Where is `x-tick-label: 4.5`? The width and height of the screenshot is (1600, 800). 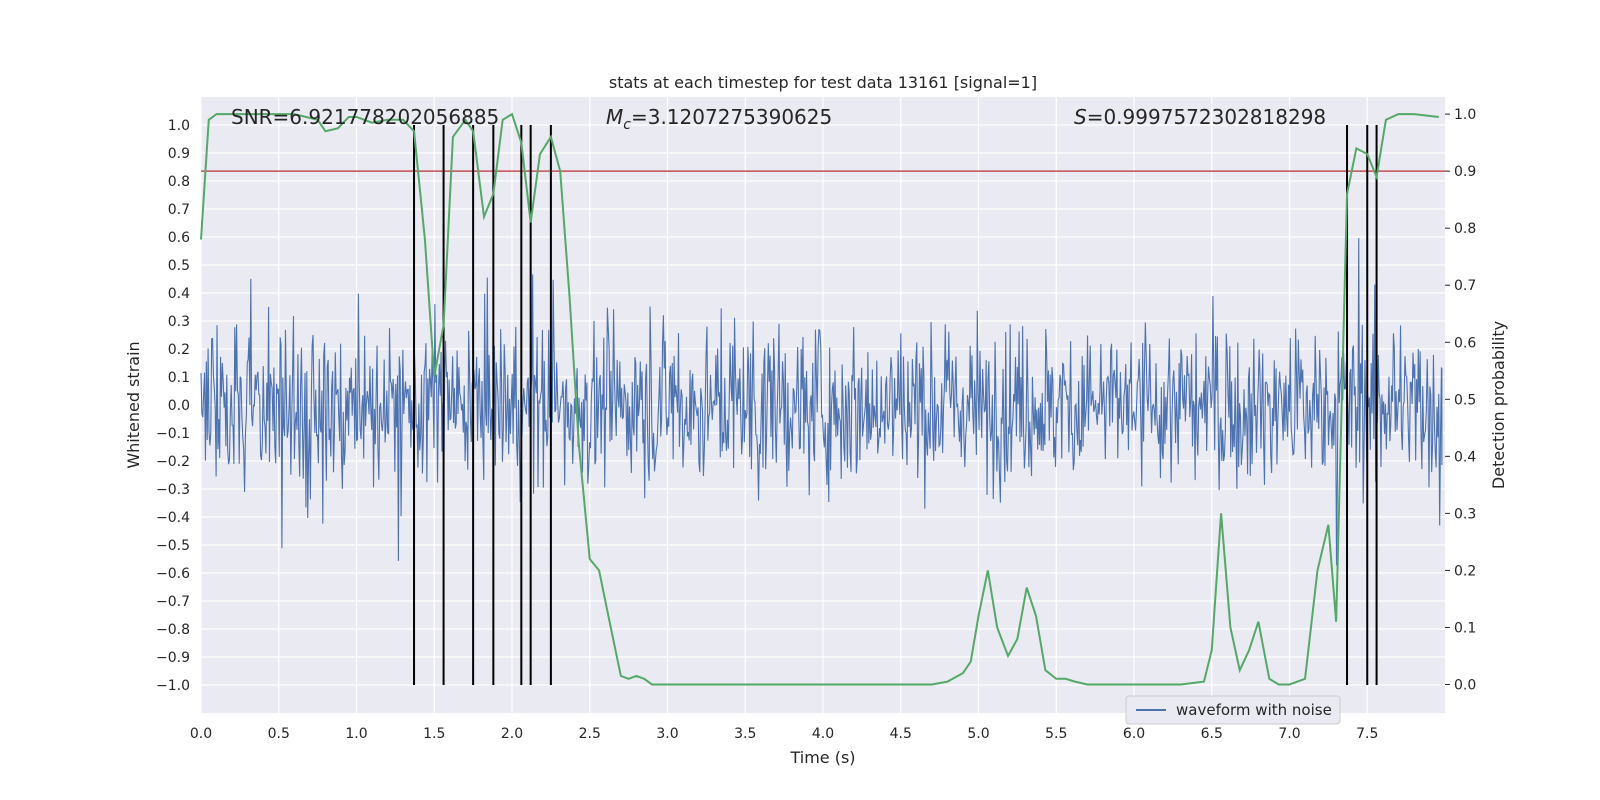 x-tick-label: 4.5 is located at coordinates (901, 734).